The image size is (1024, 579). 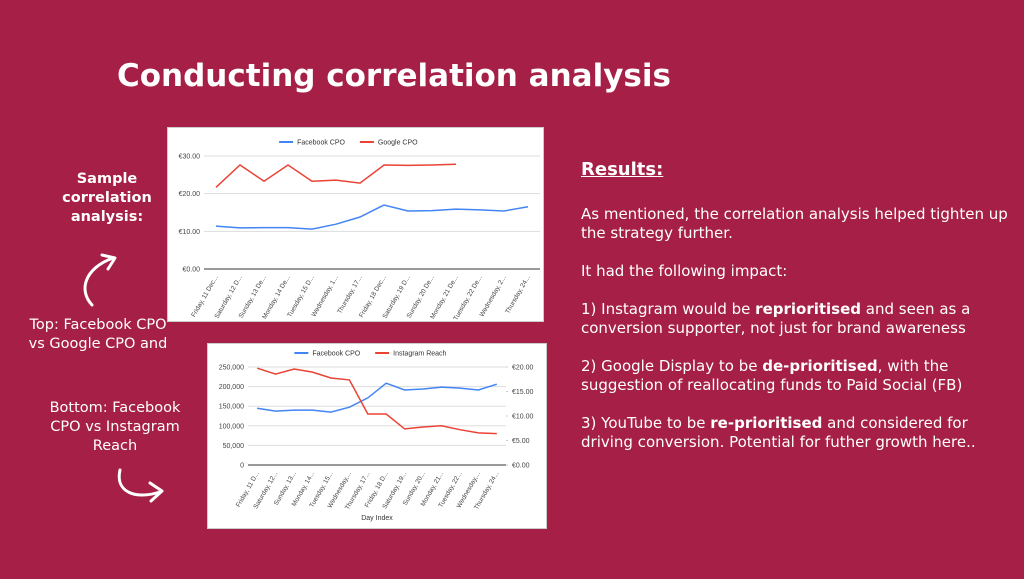 I want to click on y2-tick-label: €5.00, so click(x=521, y=441).